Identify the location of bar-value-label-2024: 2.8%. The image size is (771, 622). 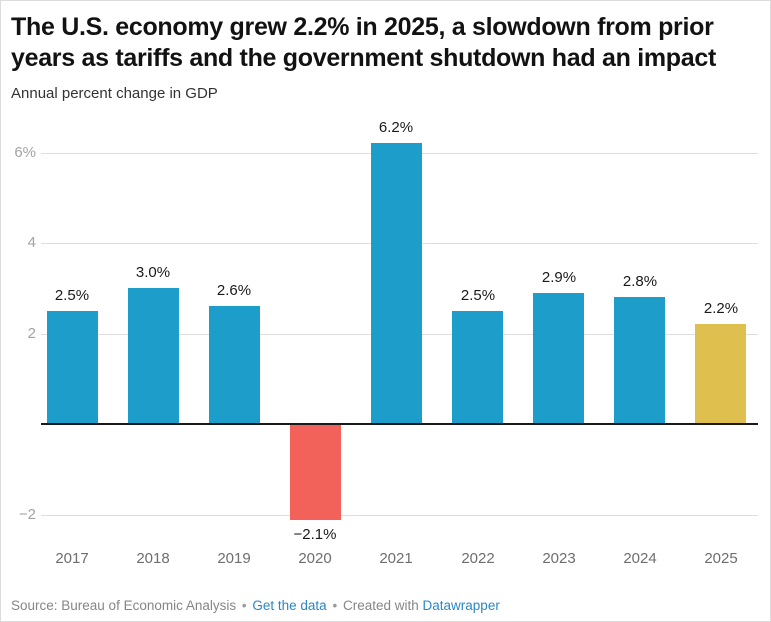
(640, 281).